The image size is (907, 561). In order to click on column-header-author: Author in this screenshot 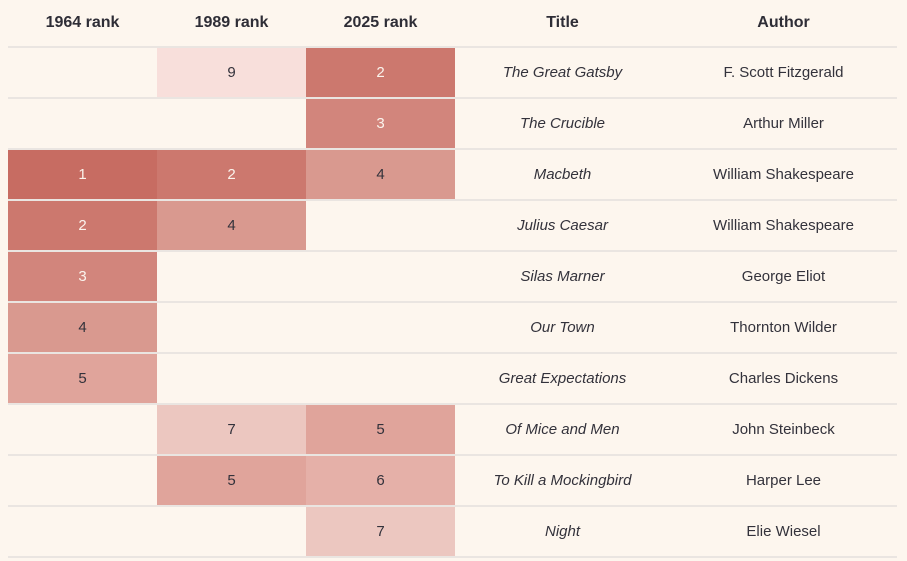, I will do `click(783, 24)`.